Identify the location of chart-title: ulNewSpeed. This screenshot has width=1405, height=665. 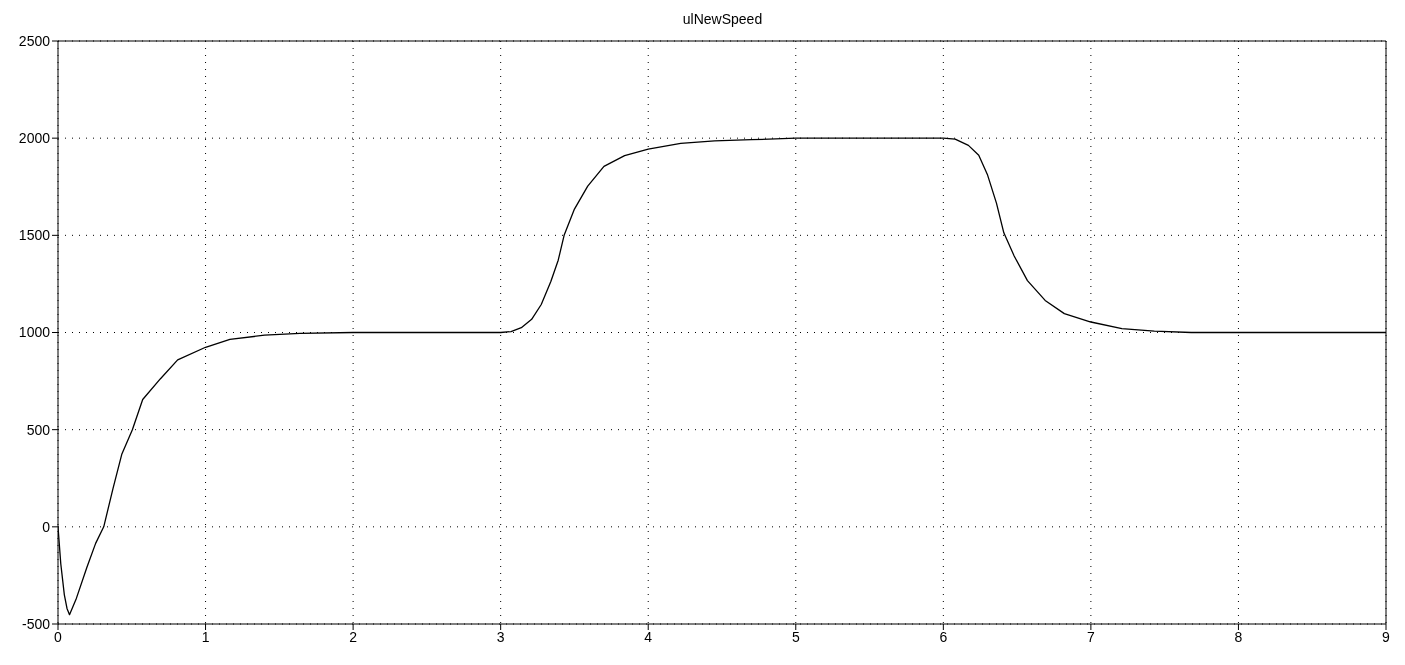
(722, 19).